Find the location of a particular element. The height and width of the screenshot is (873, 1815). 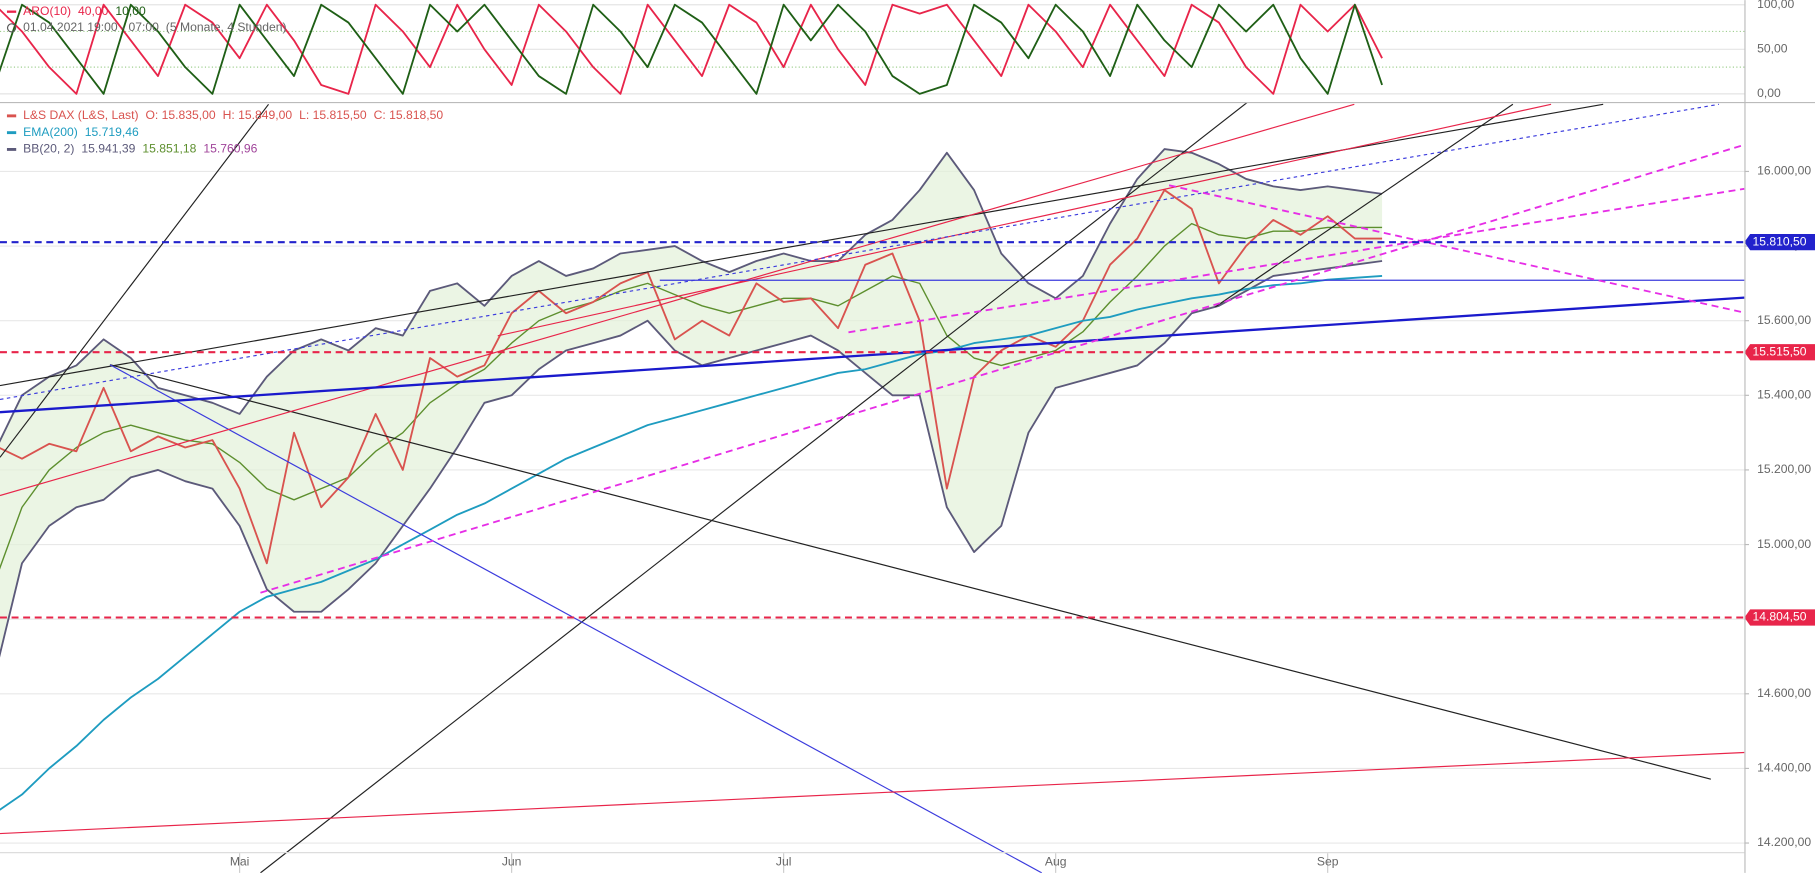

legend-text: C: 15.818,50 is located at coordinates (409, 115).